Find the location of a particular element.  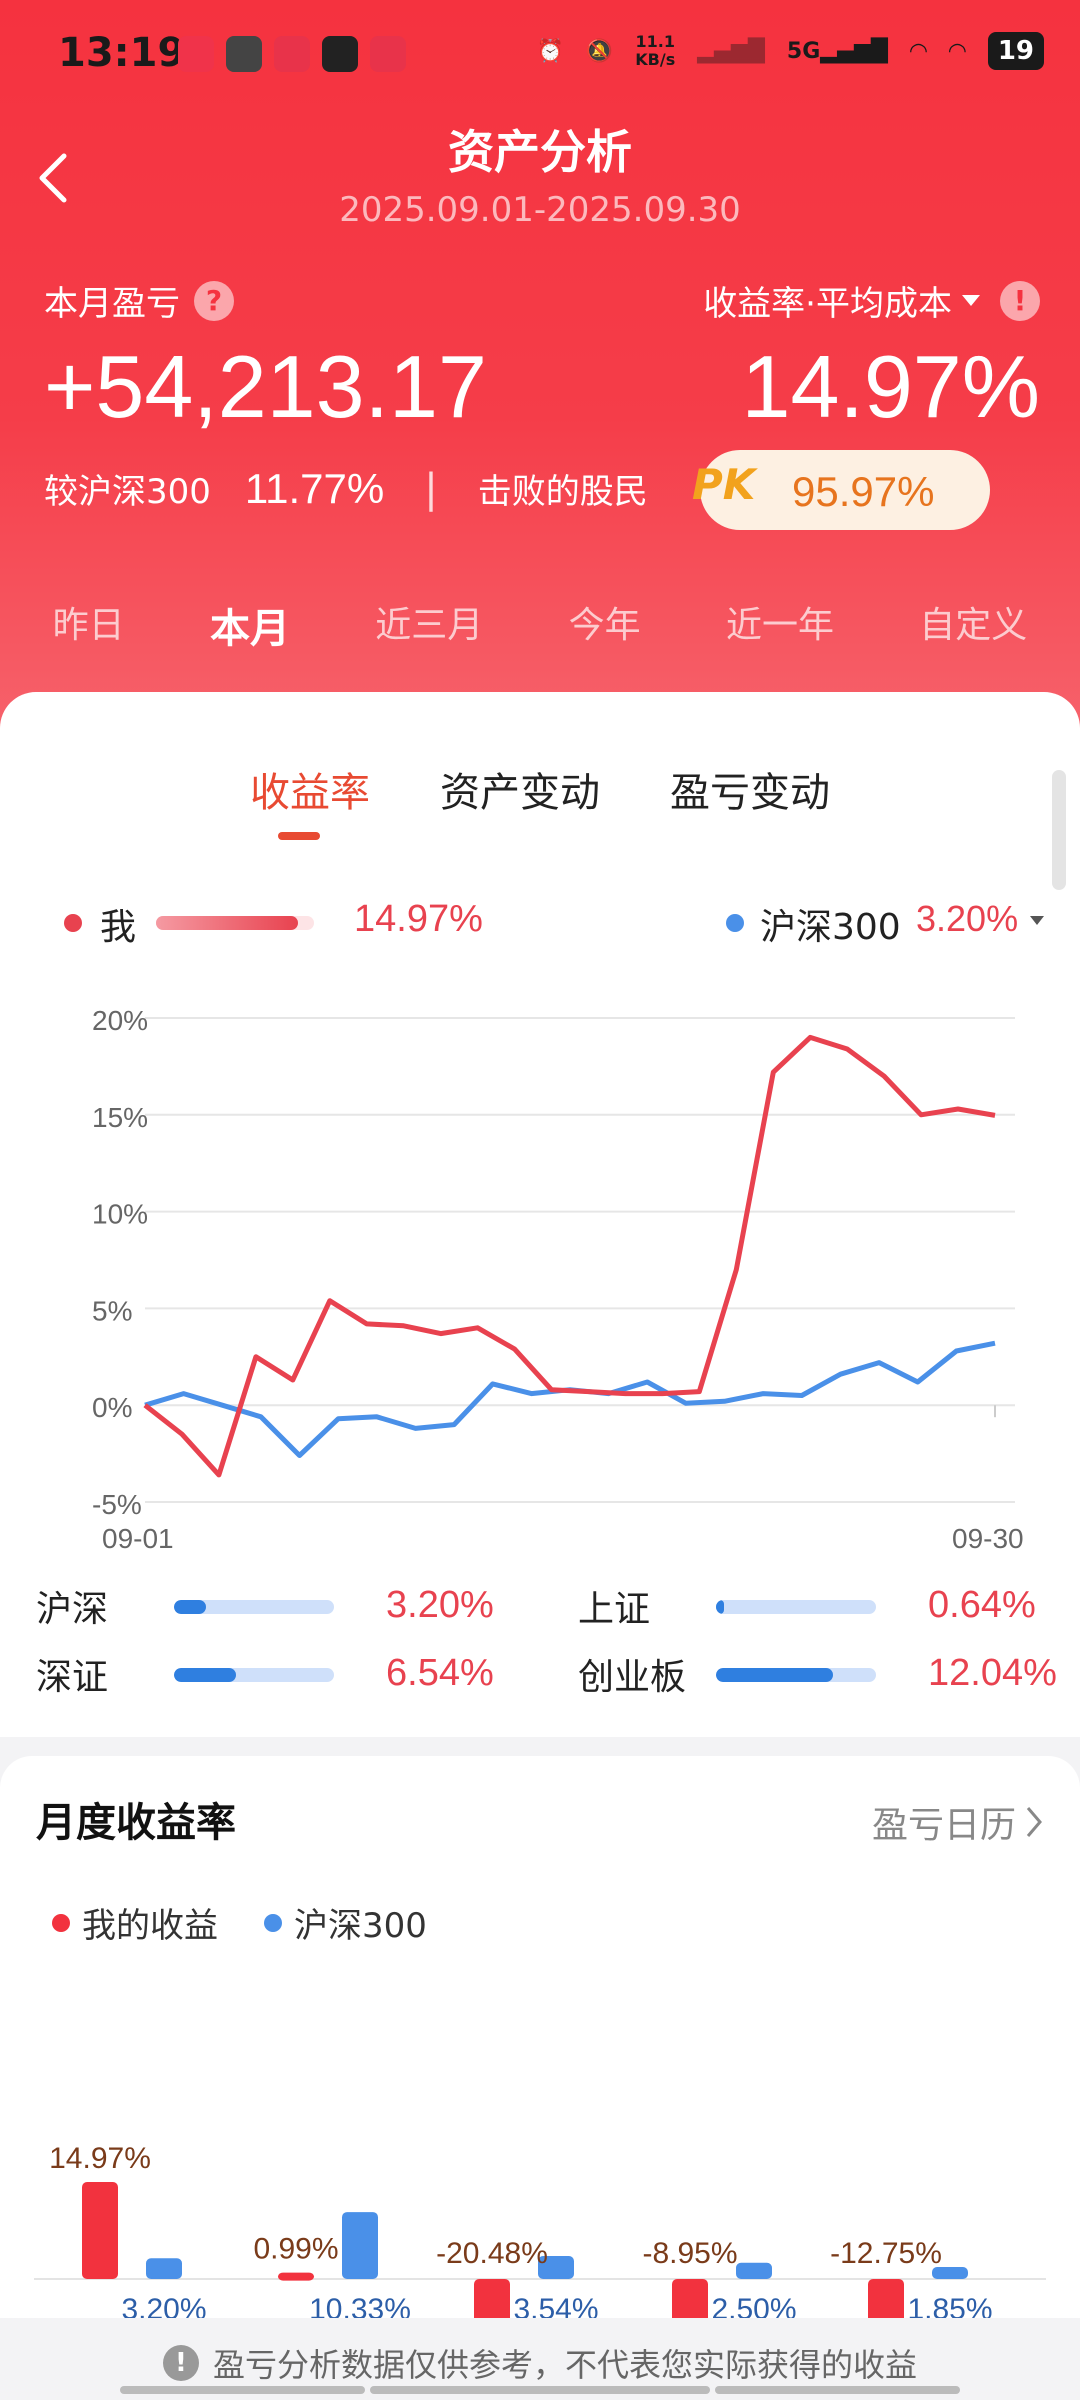

net-speed-unit: KB/s is located at coordinates (655, 59).